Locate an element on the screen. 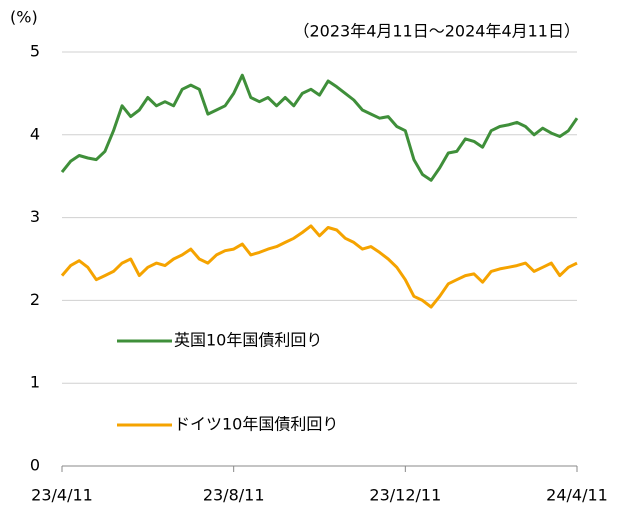 Image resolution: width=631 pixels, height=512 pixels. x-tick-label: 23/4/11 is located at coordinates (62, 495).